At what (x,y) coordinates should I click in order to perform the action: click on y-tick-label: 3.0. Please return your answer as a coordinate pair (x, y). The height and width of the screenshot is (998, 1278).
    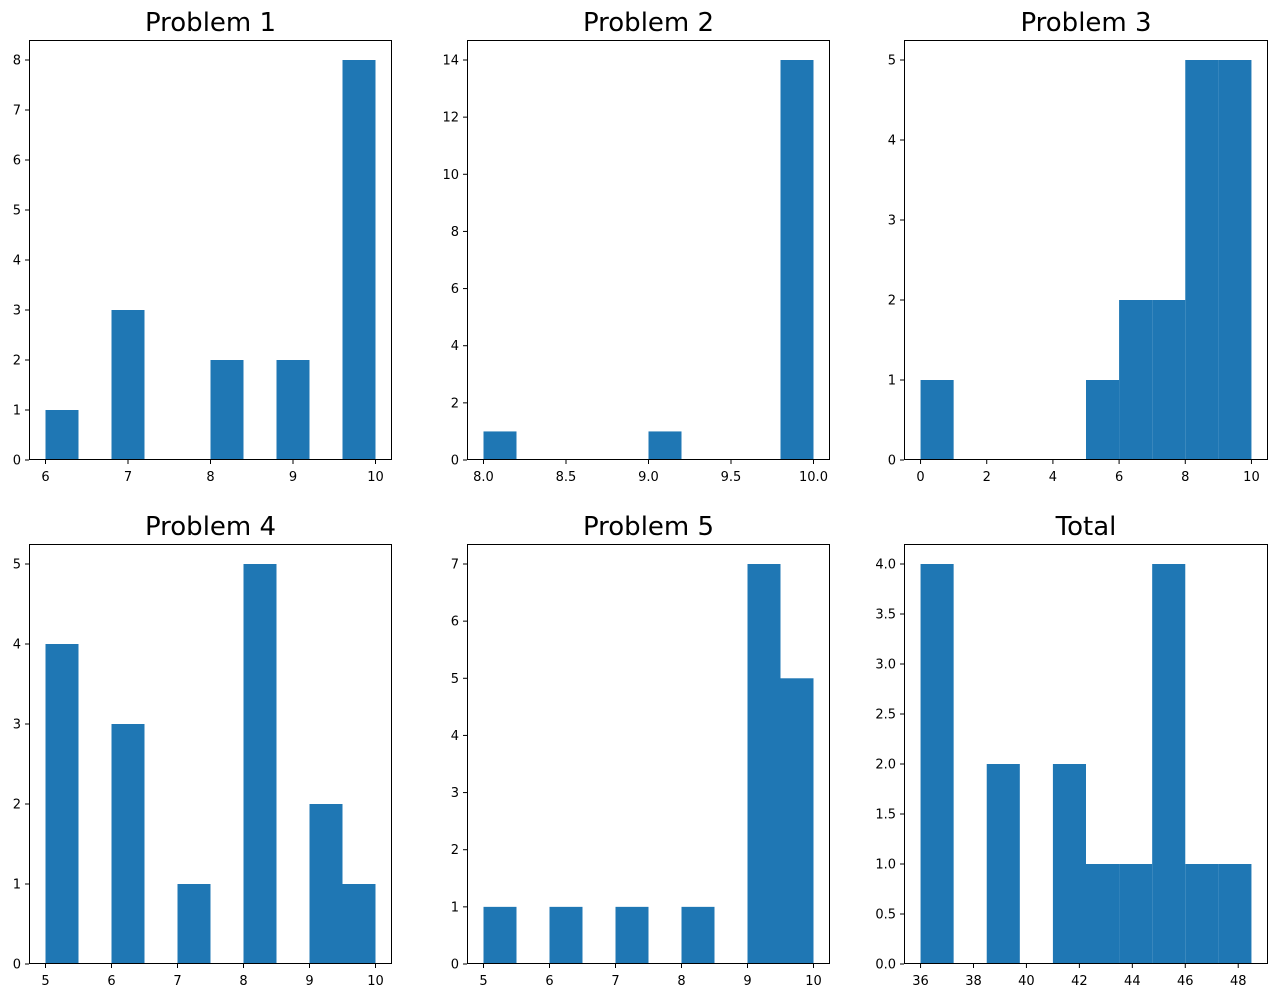
    Looking at the image, I should click on (885, 665).